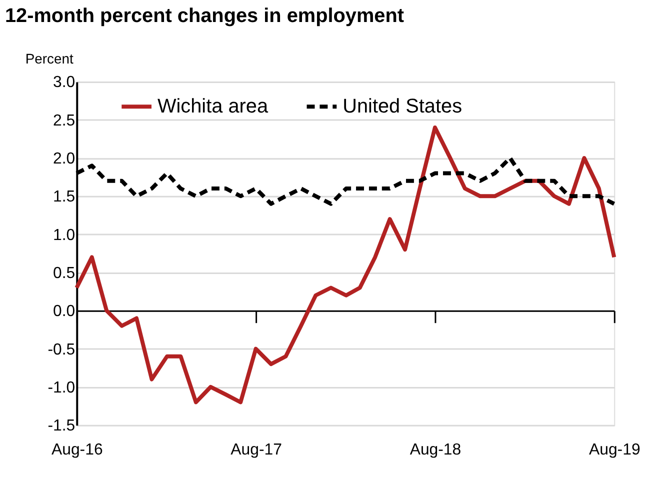  Describe the element at coordinates (64, 273) in the screenshot. I see `y-tick-label: 0.5` at that location.